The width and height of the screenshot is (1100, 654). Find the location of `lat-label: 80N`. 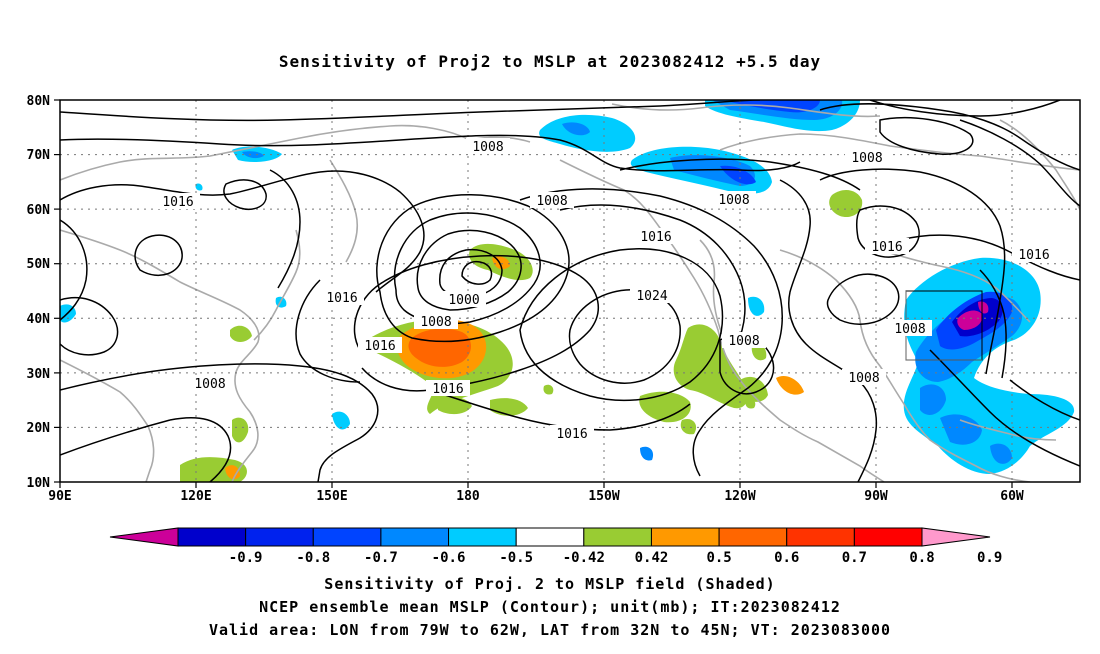

lat-label: 80N is located at coordinates (39, 101).